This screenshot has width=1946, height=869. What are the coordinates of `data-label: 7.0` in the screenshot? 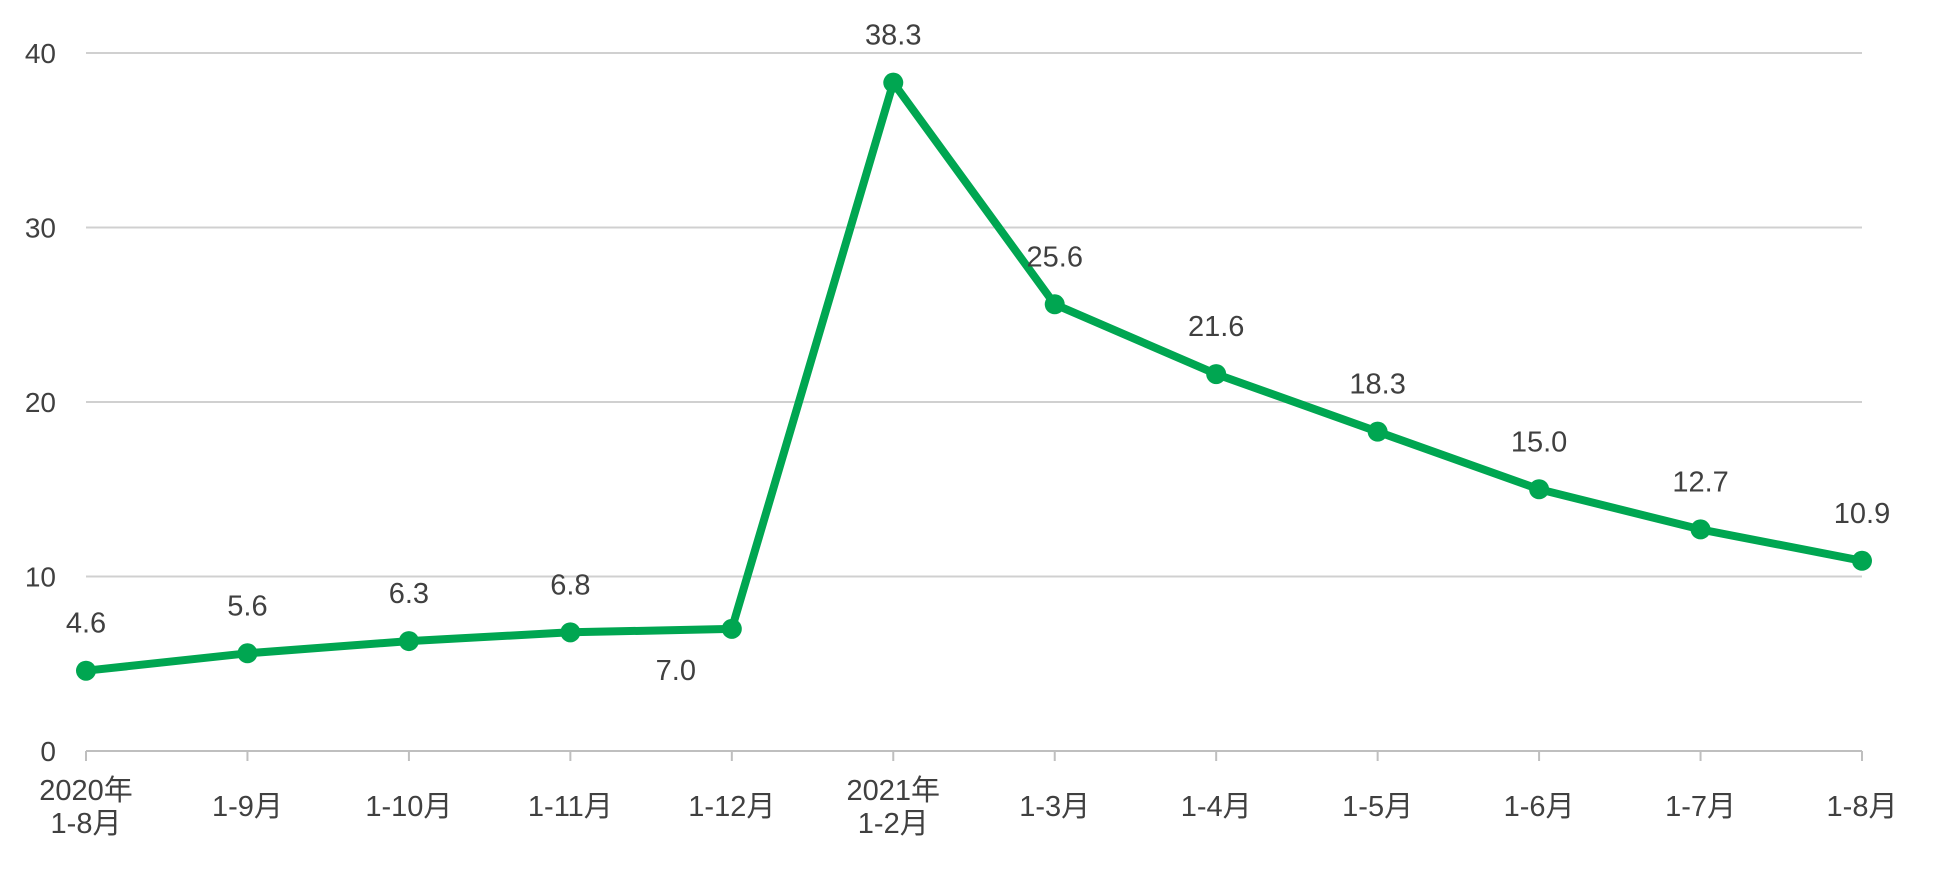 It's located at (676, 671).